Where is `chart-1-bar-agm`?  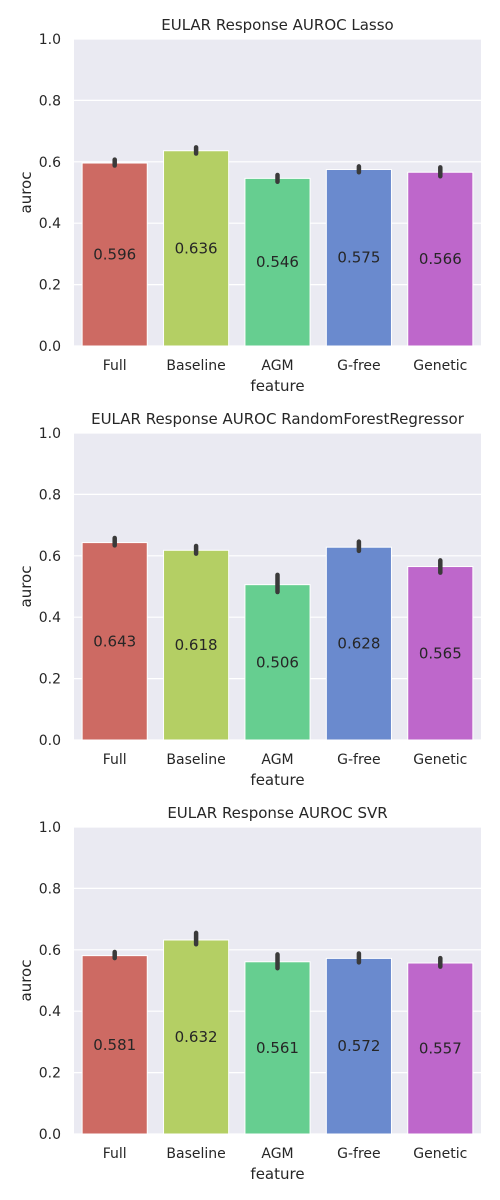
chart-1-bar-agm is located at coordinates (277, 262).